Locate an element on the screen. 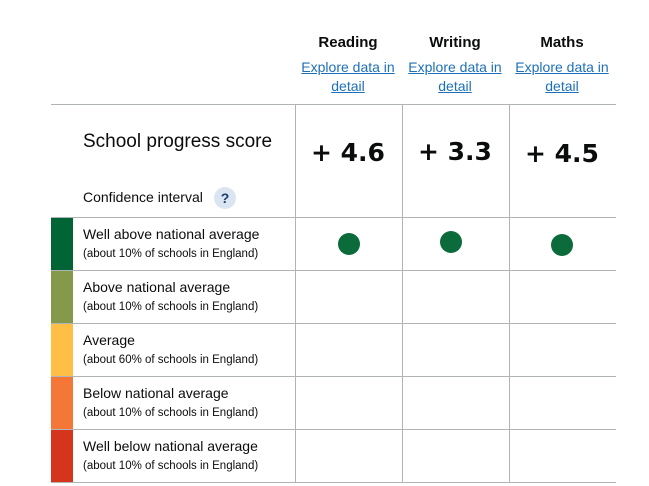  explore-data-link-writing: Explore data in detail is located at coordinates (455, 76).